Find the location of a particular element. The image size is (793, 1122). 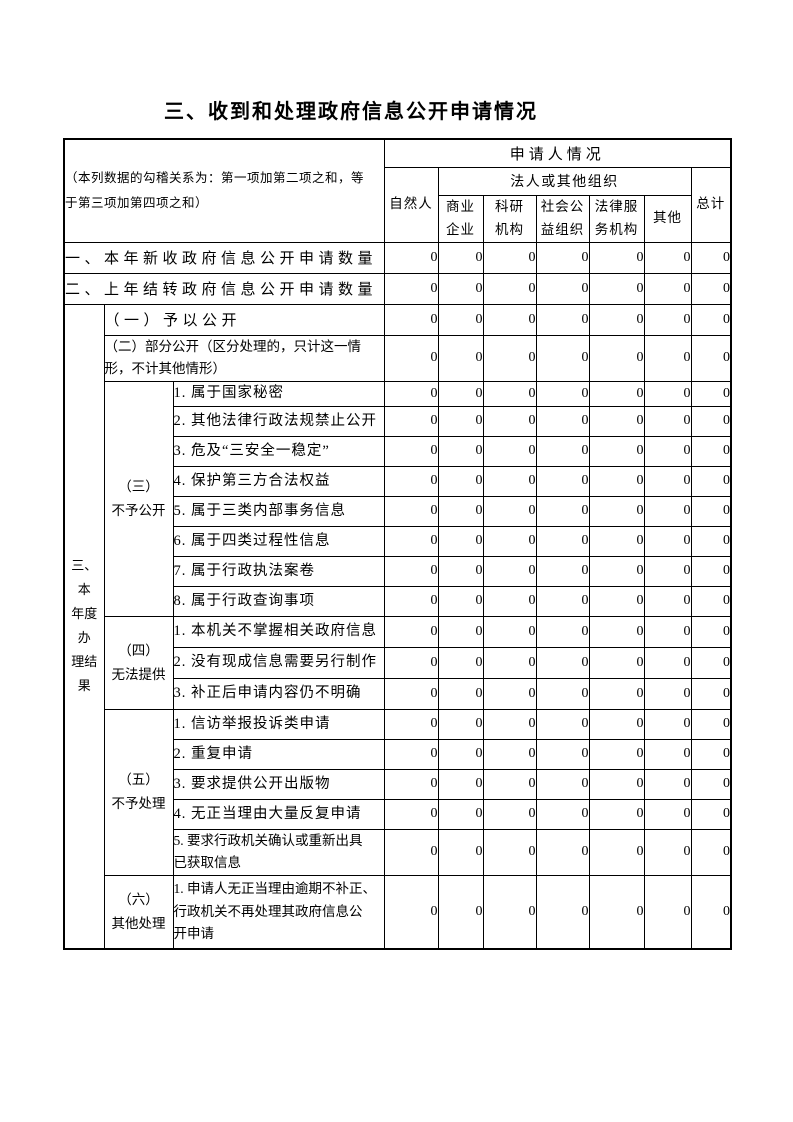

item-label: 5. 要求行政机关确认或重新出具 已获取信息 is located at coordinates (278, 852).